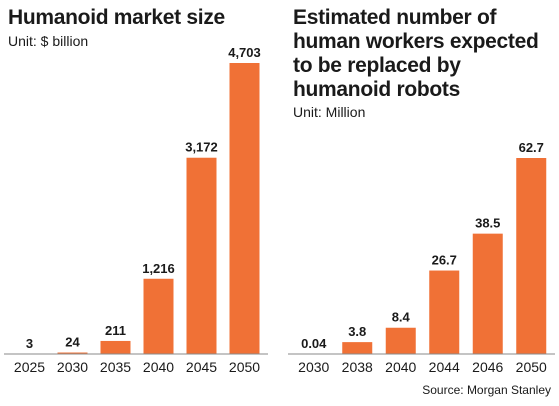 The height and width of the screenshot is (406, 559). What do you see at coordinates (158, 316) in the screenshot?
I see `market-size-bar-2040` at bounding box center [158, 316].